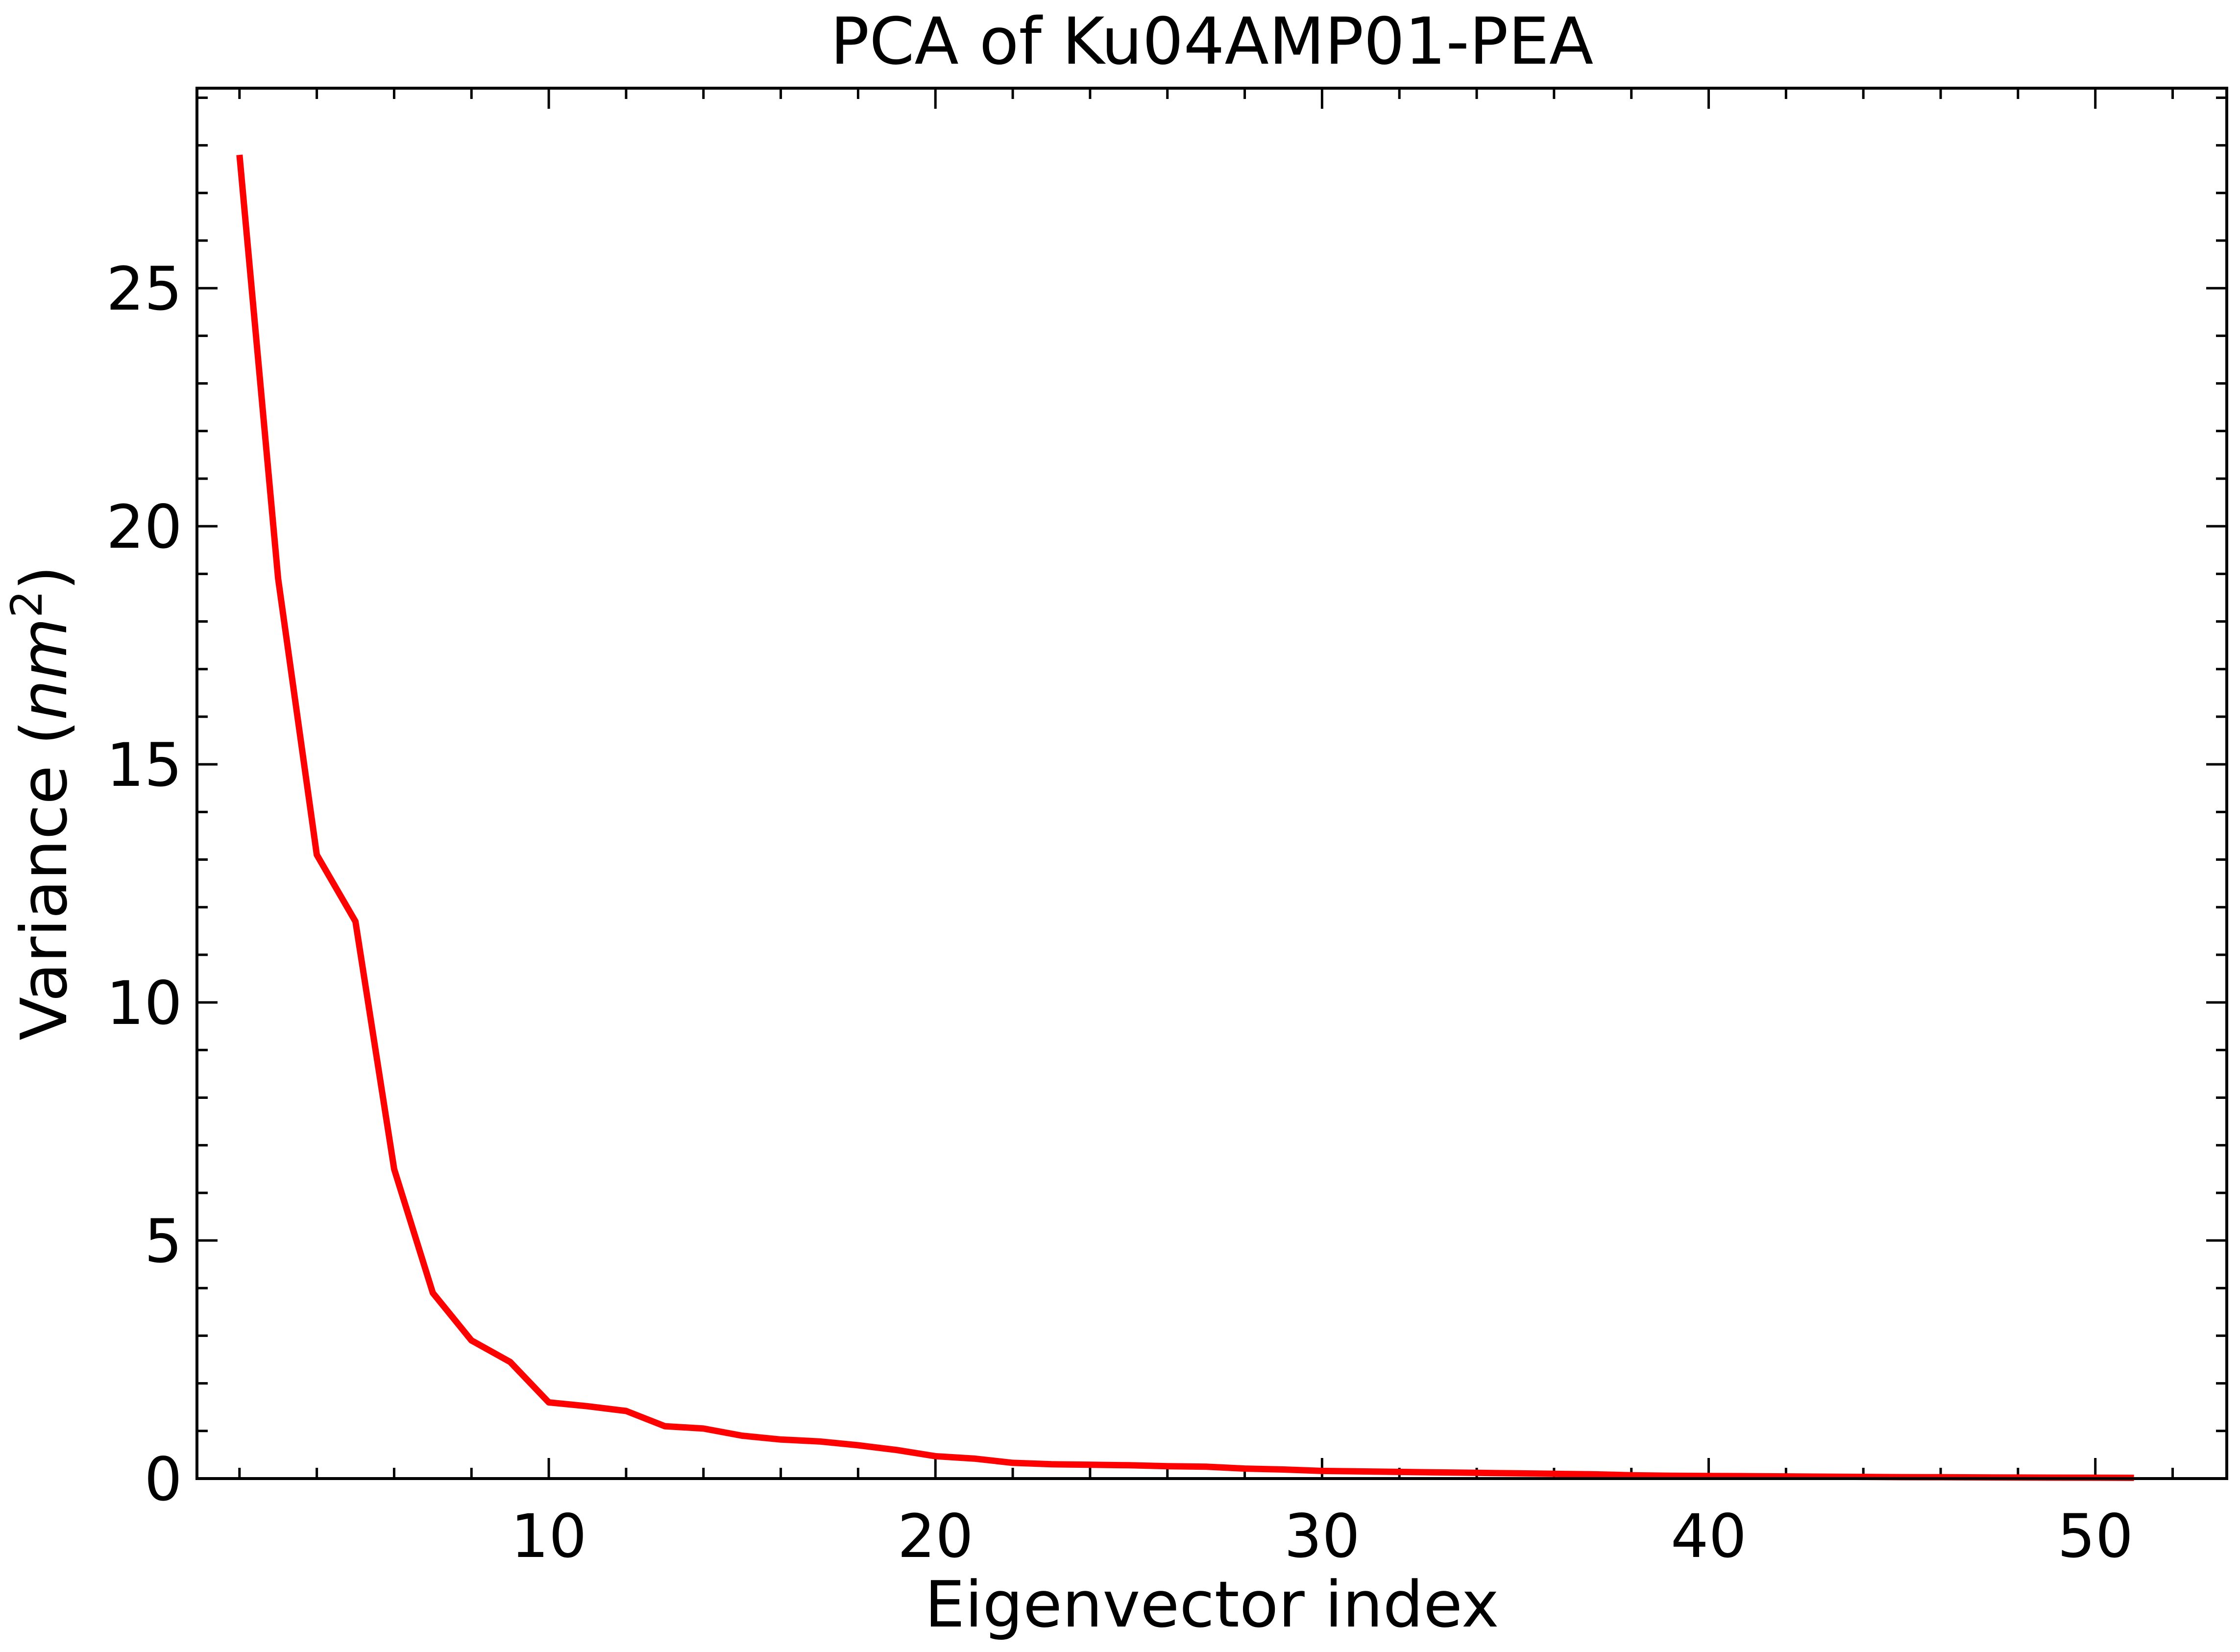 This screenshot has width=2240, height=1652. Describe the element at coordinates (1212, 1605) in the screenshot. I see `x-axis-label: Eigenvector index` at that location.